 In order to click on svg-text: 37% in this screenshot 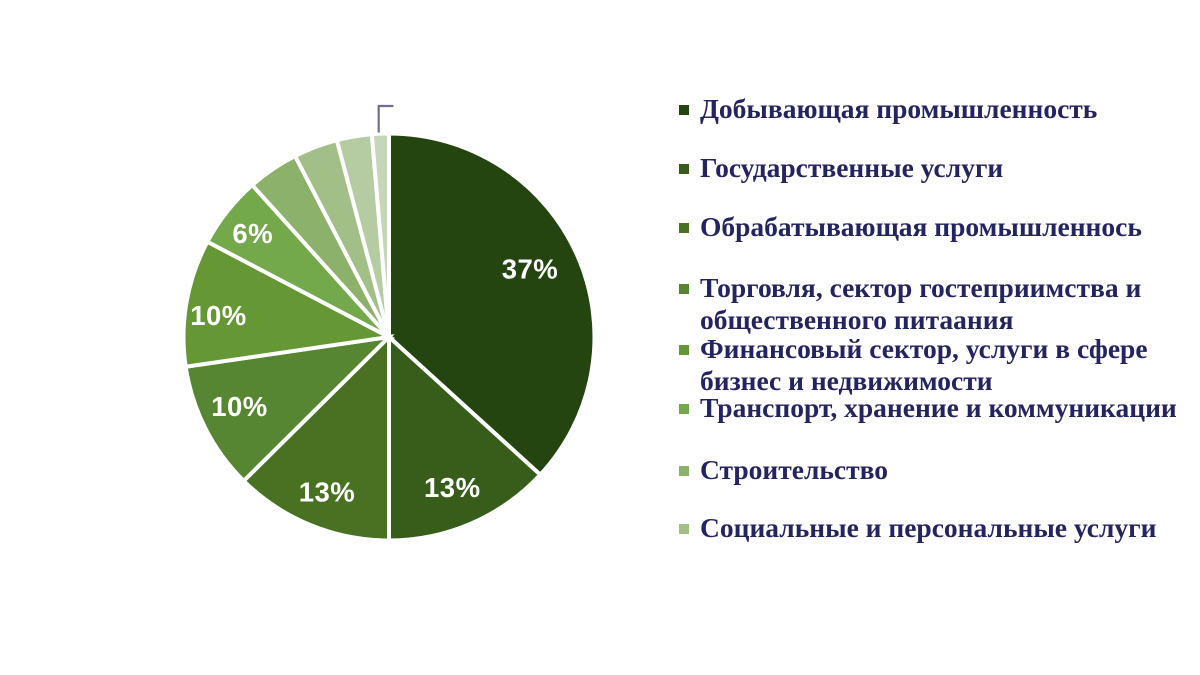, I will do `click(530, 269)`.